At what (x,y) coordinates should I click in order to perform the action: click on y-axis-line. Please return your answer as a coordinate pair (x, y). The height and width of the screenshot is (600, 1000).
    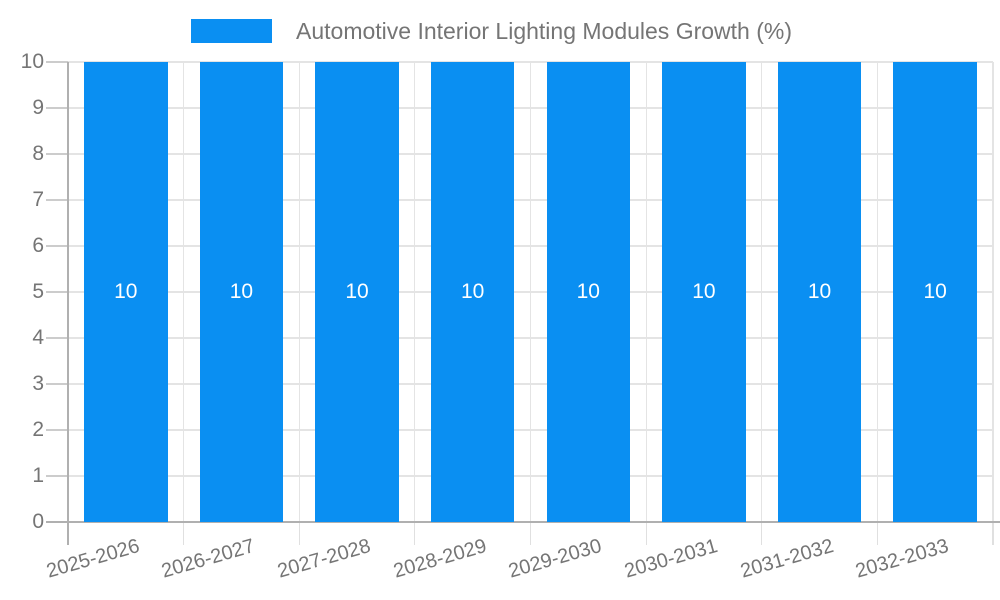
    Looking at the image, I should click on (68, 303).